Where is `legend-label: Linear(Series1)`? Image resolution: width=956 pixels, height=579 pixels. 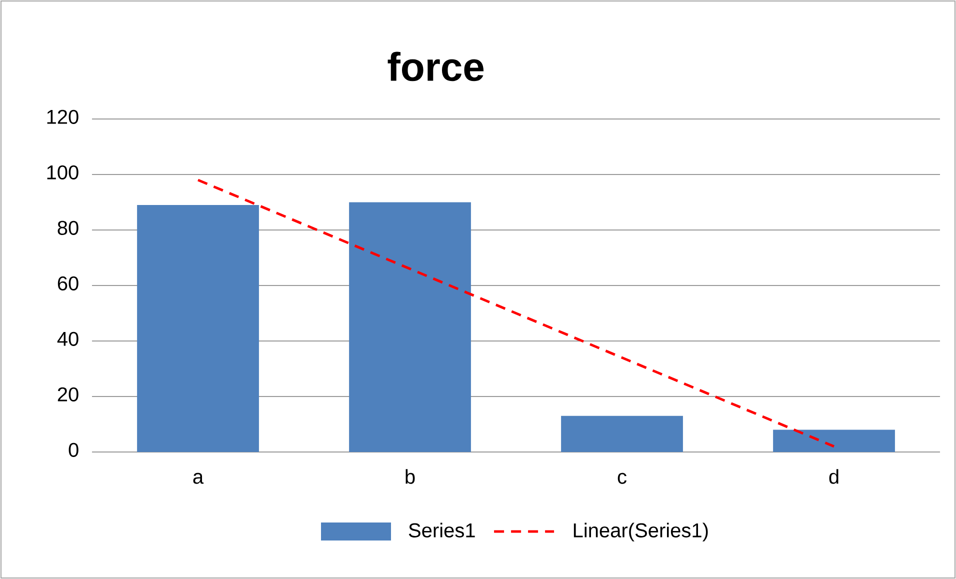
legend-label: Linear(Series1) is located at coordinates (641, 532).